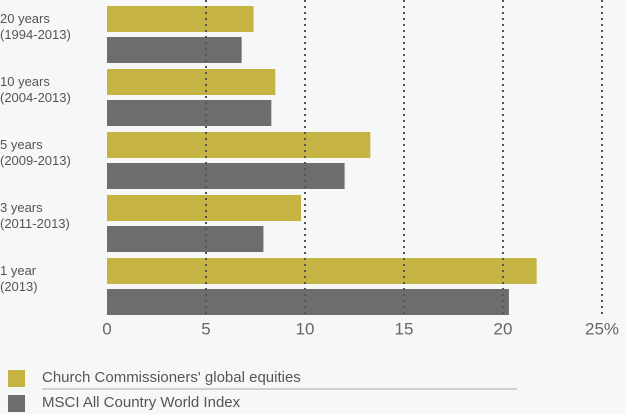 The width and height of the screenshot is (626, 414). I want to click on x-tick-label: 25%, so click(602, 328).